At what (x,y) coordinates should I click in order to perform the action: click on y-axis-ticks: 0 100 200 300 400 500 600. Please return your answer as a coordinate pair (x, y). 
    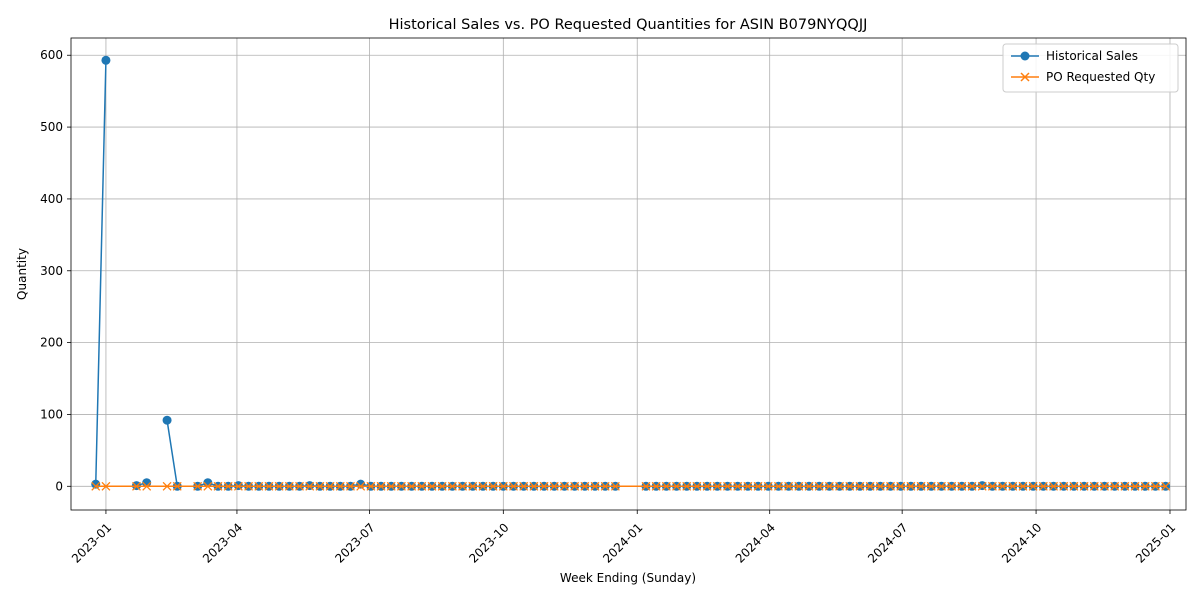
    Looking at the image, I should click on (55, 270).